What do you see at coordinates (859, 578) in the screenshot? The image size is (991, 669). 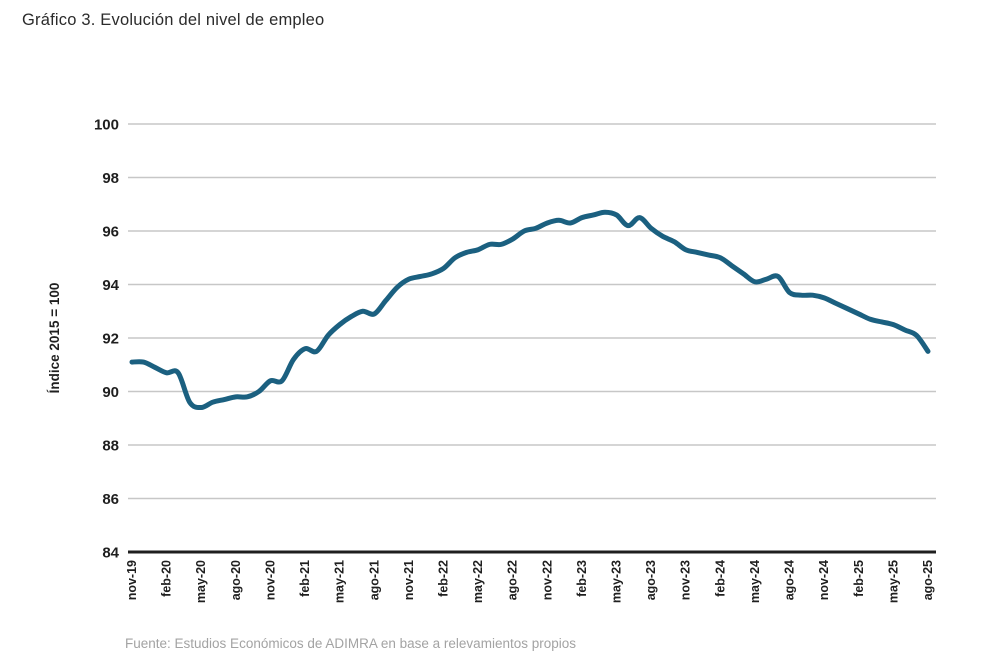 I see `x-tick-label: feb-25` at bounding box center [859, 578].